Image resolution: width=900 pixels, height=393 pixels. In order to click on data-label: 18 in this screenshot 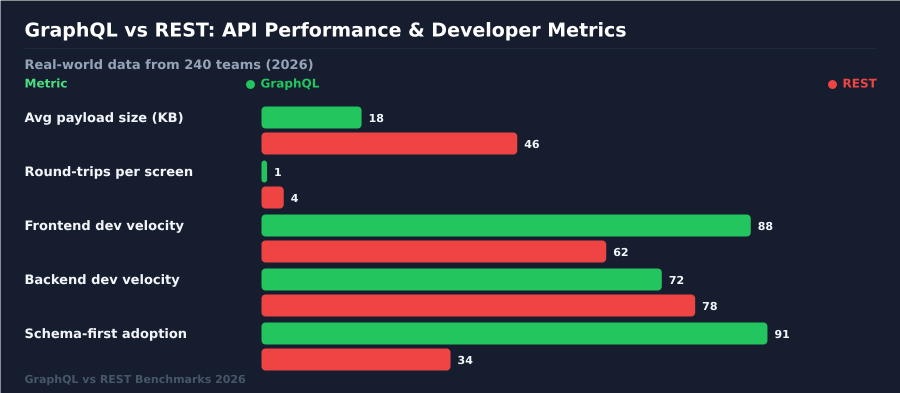, I will do `click(376, 118)`.